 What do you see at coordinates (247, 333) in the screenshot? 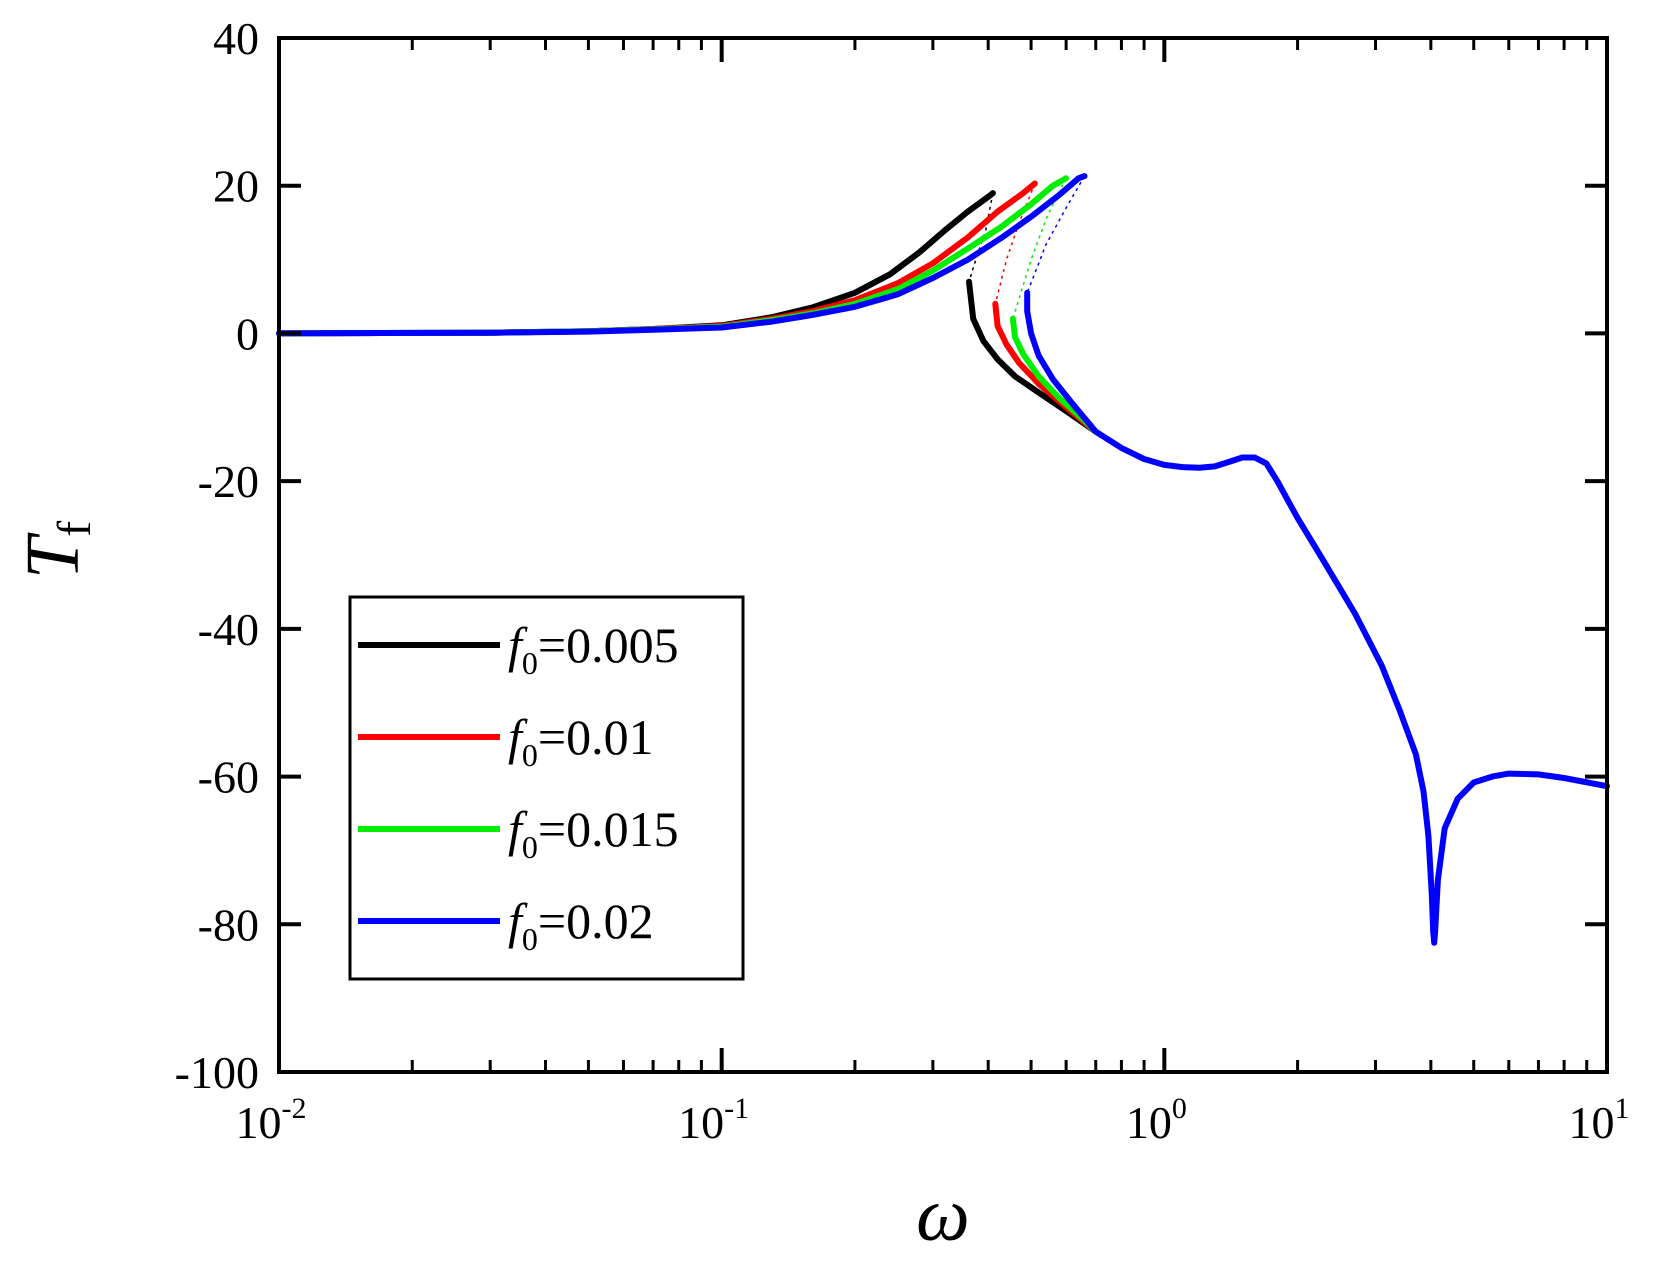
I see `y-tick-label: 0` at bounding box center [247, 333].